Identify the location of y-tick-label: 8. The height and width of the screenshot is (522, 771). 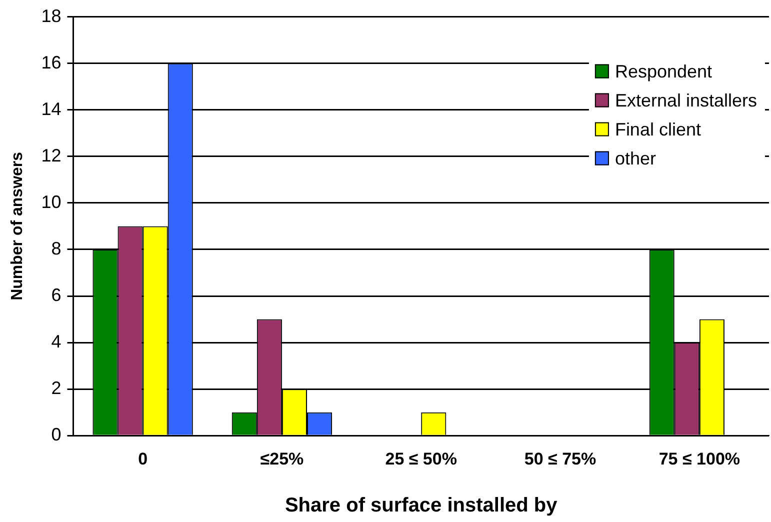
(56, 248).